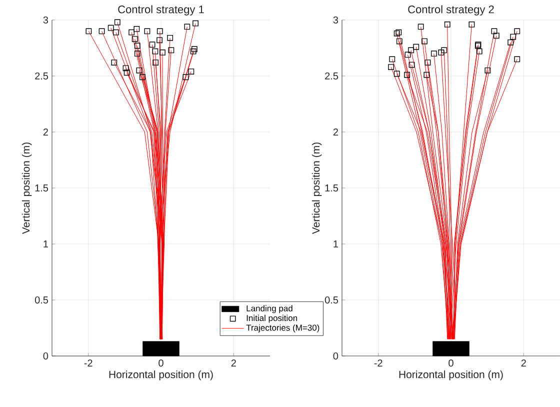 The height and width of the screenshot is (407, 560). What do you see at coordinates (161, 10) in the screenshot?
I see `chart-title: Control strategy 1` at bounding box center [161, 10].